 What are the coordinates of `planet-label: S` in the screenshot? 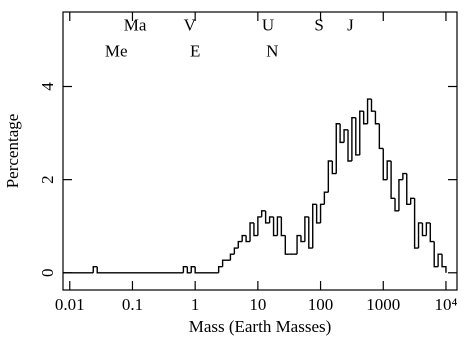 It's located at (318, 24).